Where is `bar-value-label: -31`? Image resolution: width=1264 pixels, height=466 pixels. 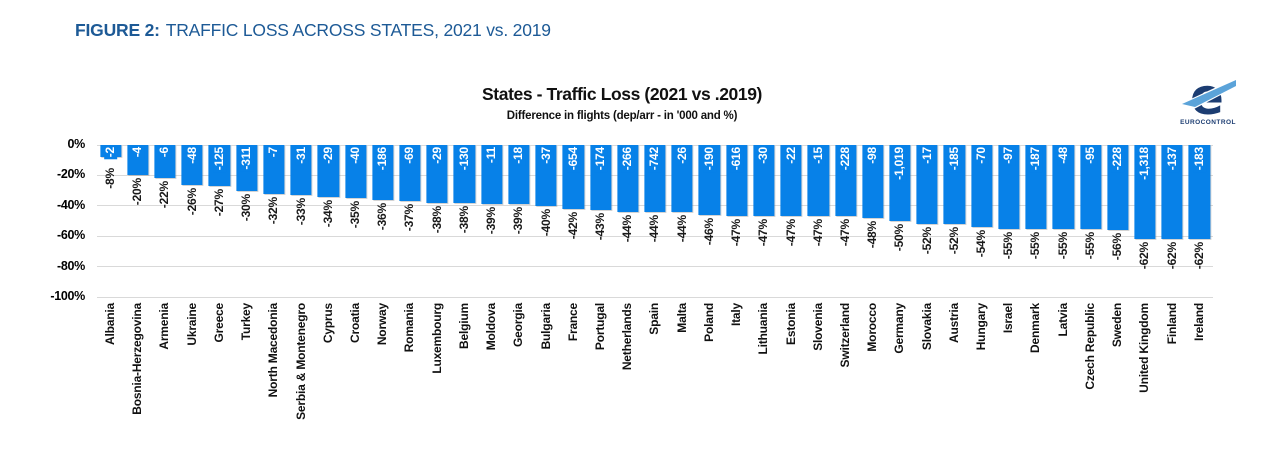 bar-value-label: -31 is located at coordinates (300, 156).